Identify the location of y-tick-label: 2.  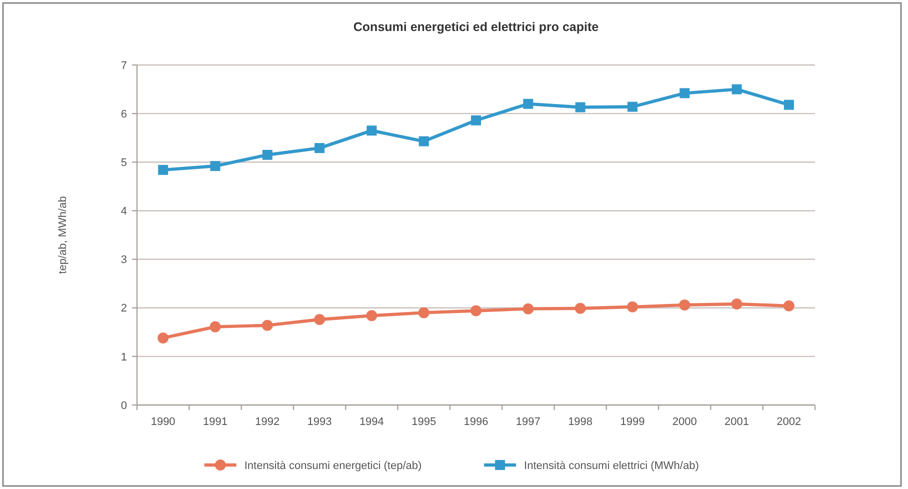
(123, 308).